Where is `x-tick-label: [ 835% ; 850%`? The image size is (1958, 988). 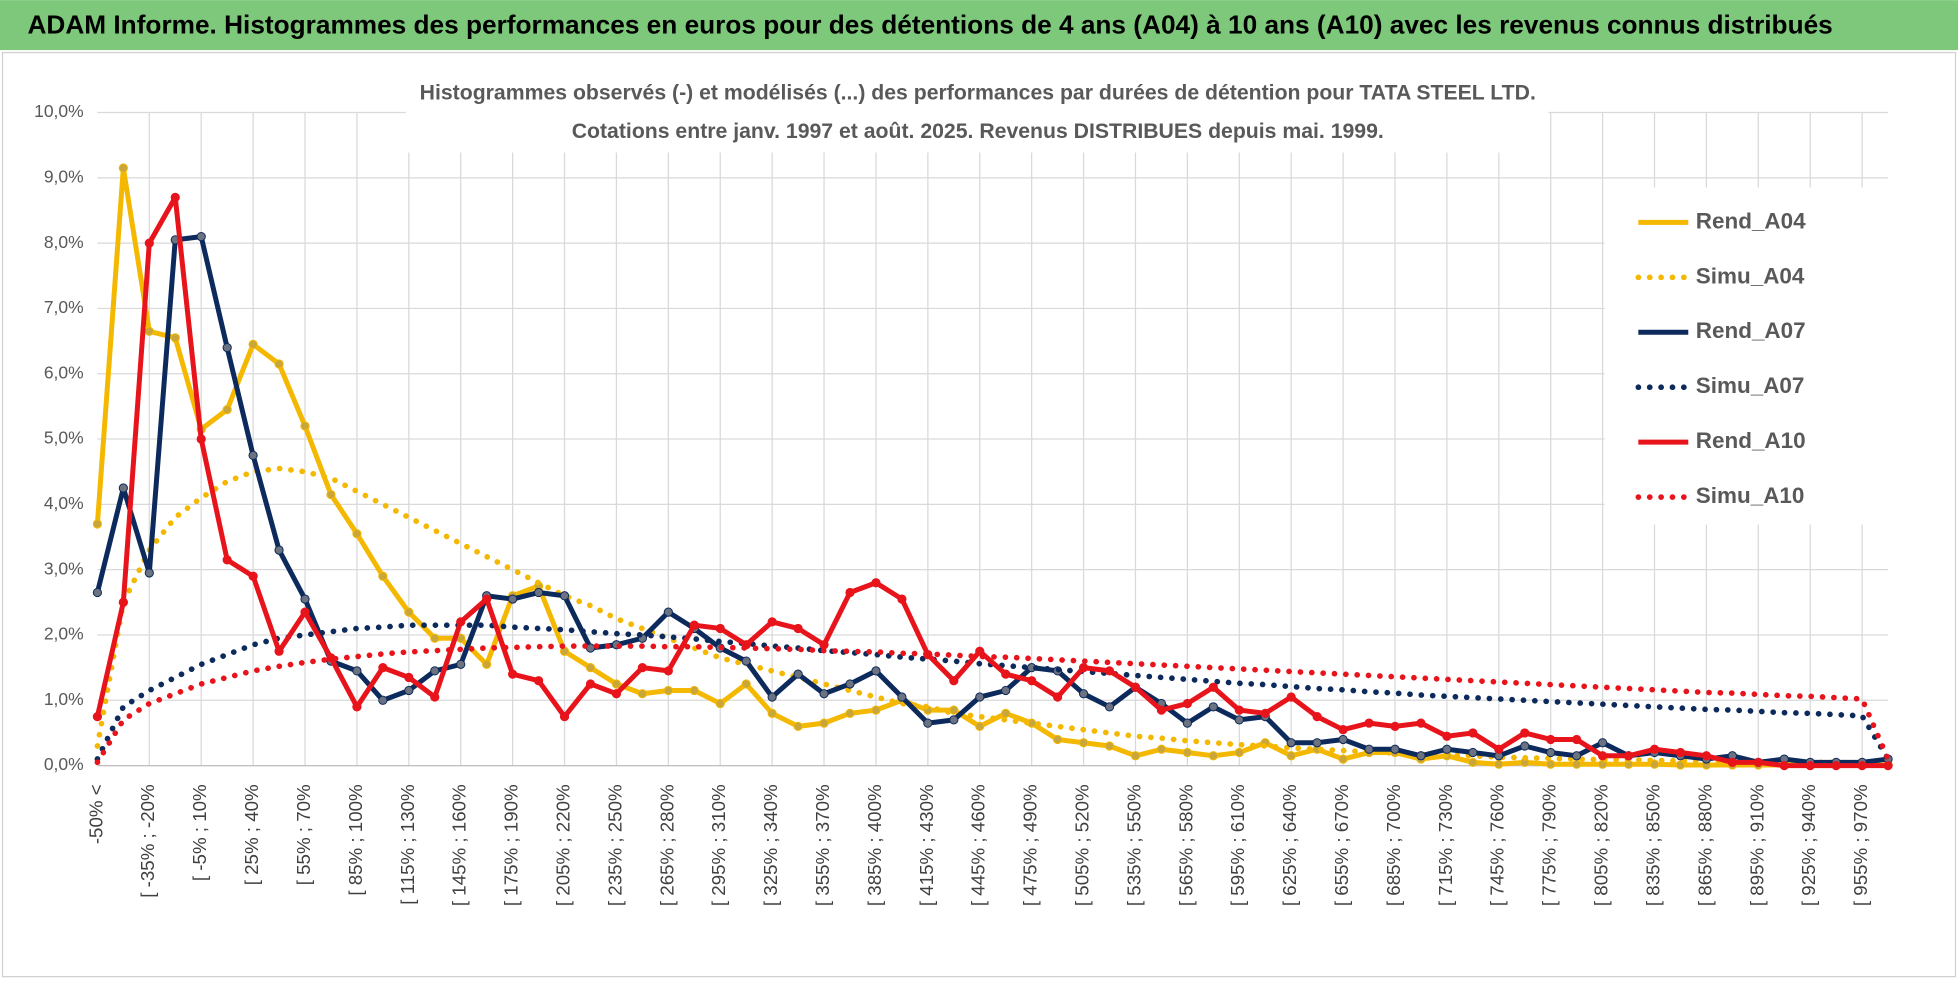
x-tick-label: [ 835% ; 850% is located at coordinates (1652, 845).